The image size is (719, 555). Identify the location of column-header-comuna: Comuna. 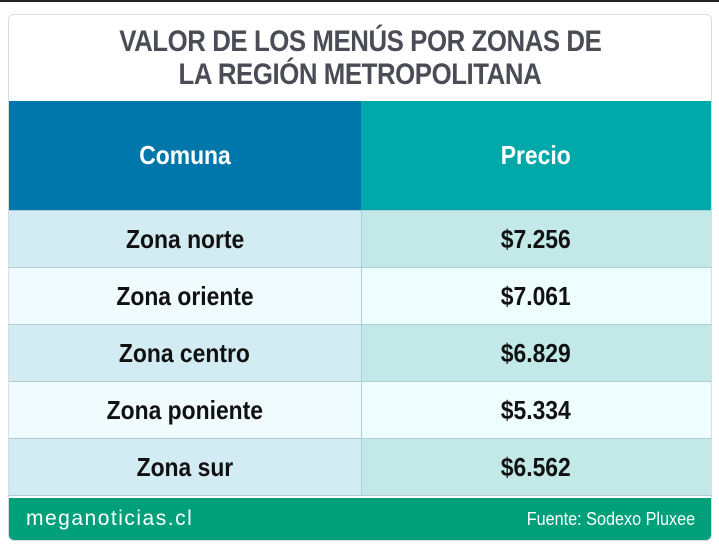
(185, 156).